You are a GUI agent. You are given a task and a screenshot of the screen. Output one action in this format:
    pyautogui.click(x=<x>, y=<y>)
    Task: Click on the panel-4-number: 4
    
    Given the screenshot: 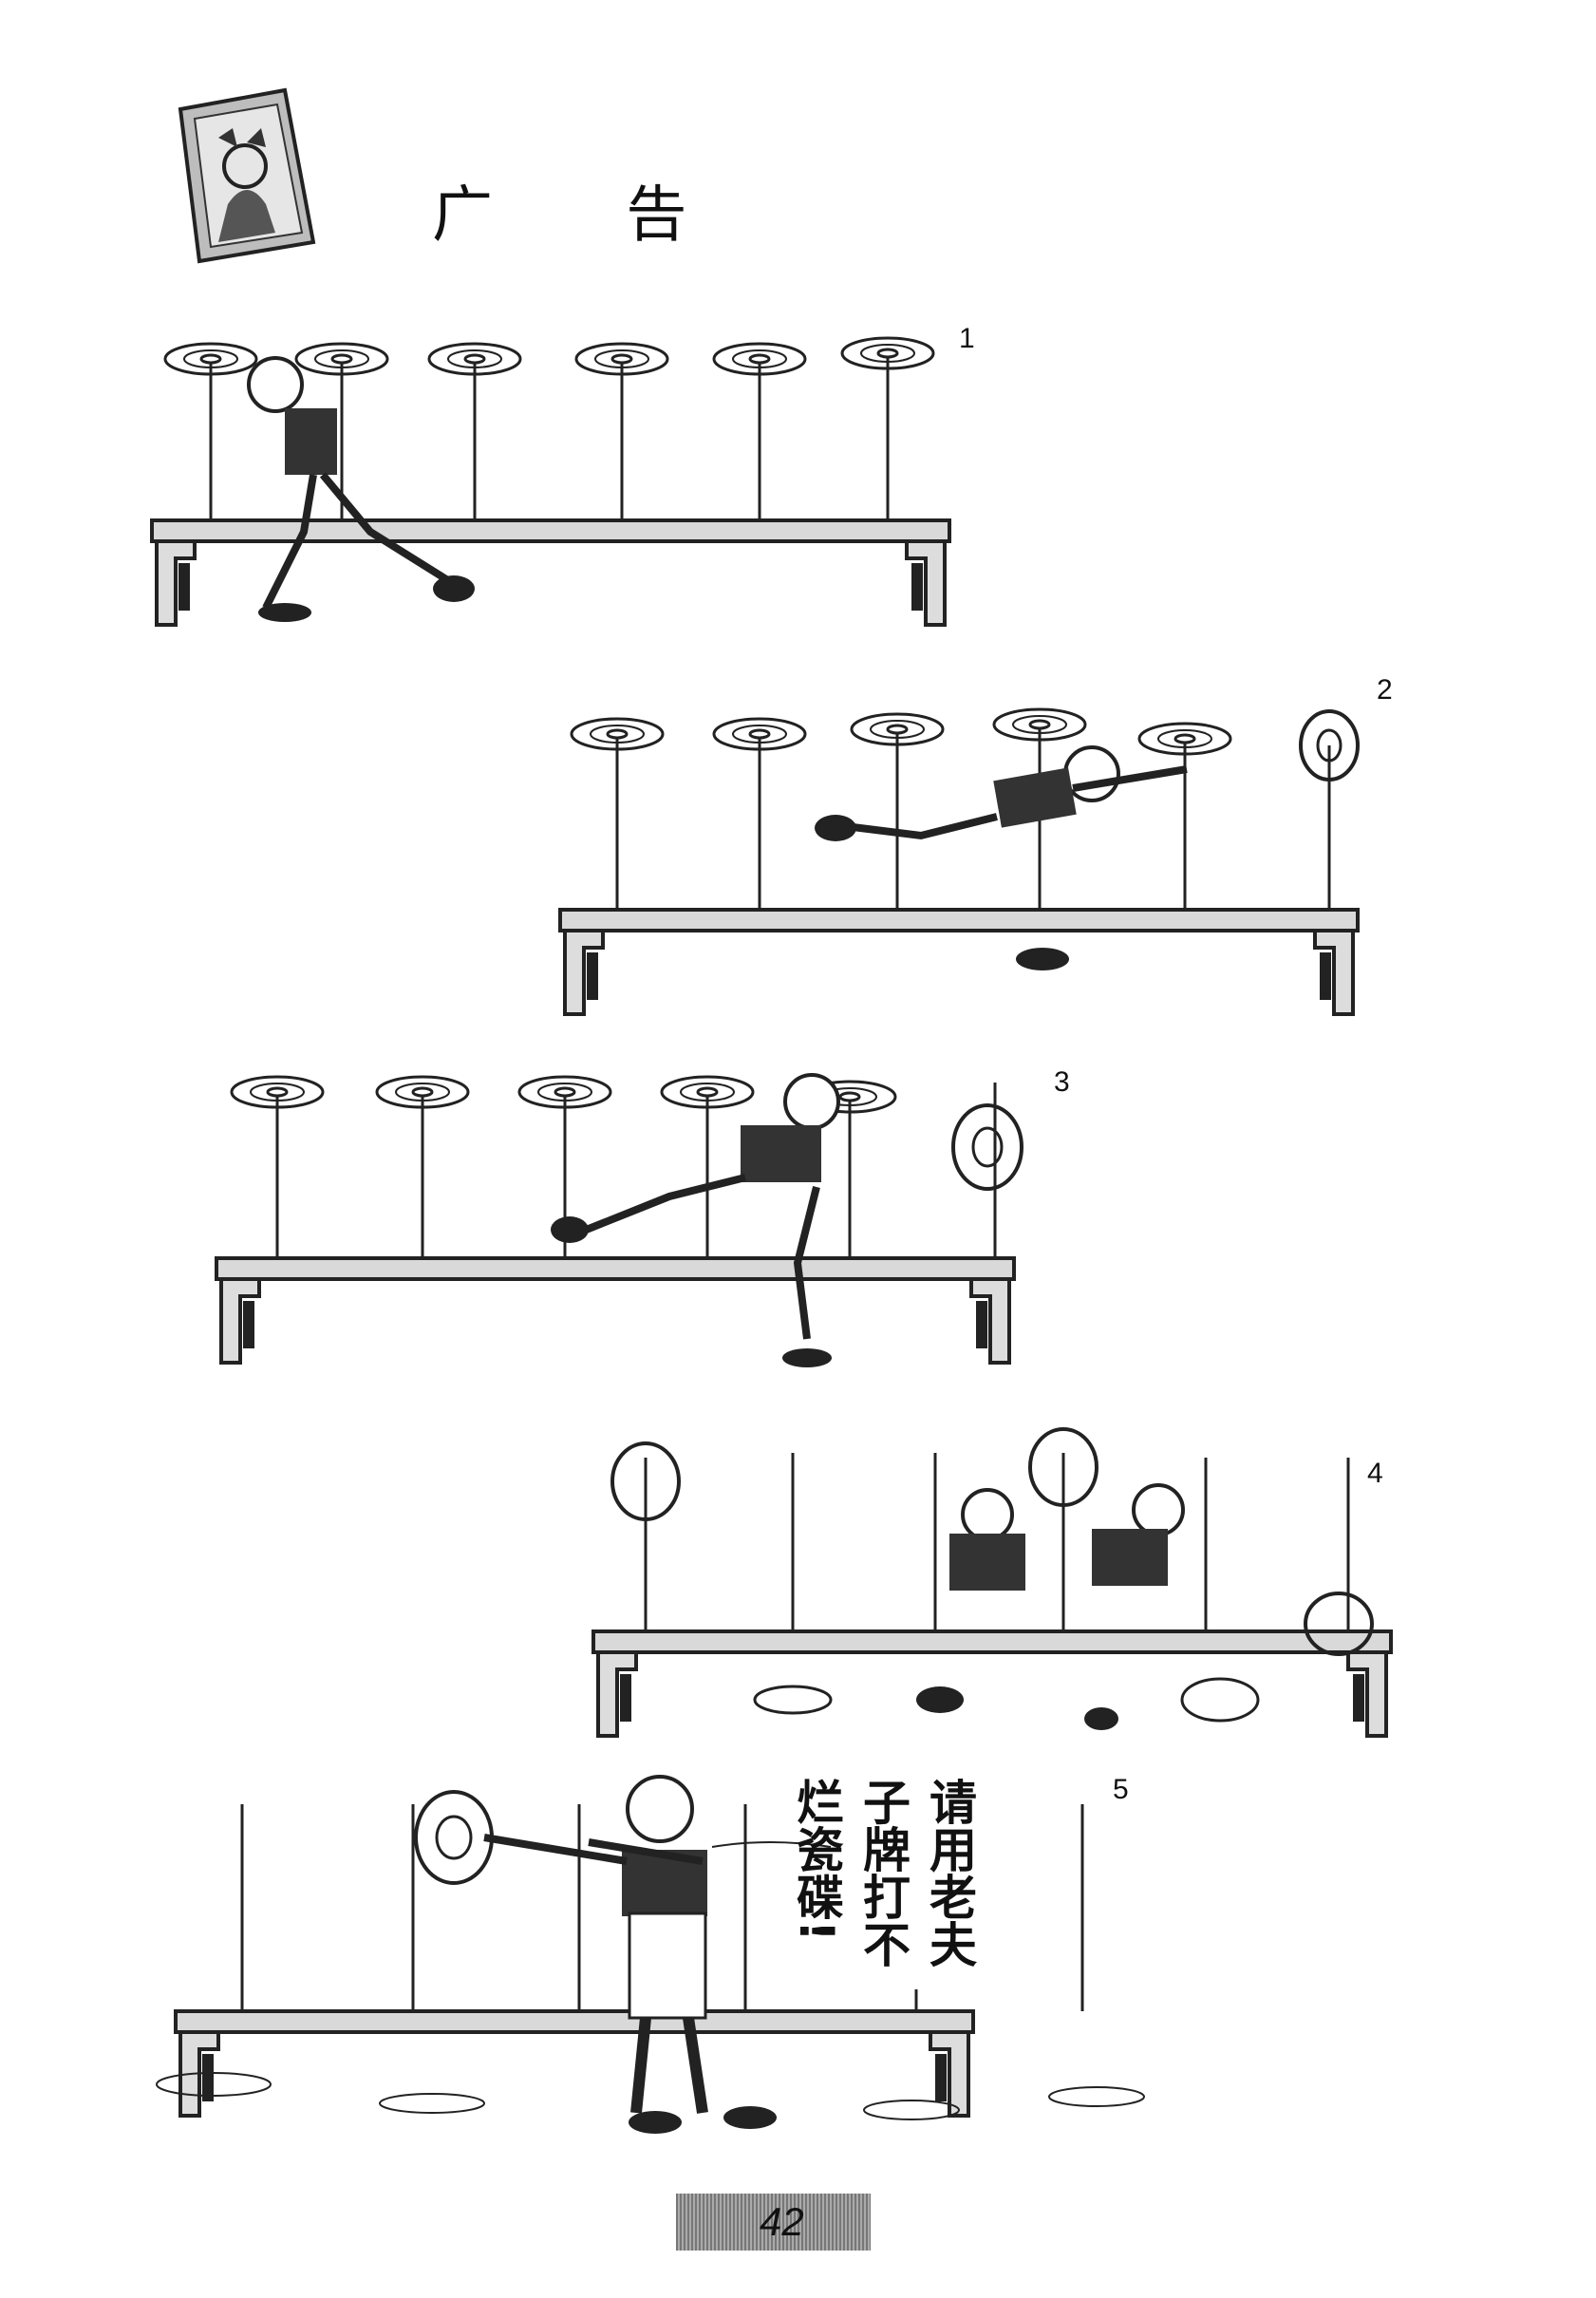 What is the action you would take?
    pyautogui.click(x=1375, y=1473)
    